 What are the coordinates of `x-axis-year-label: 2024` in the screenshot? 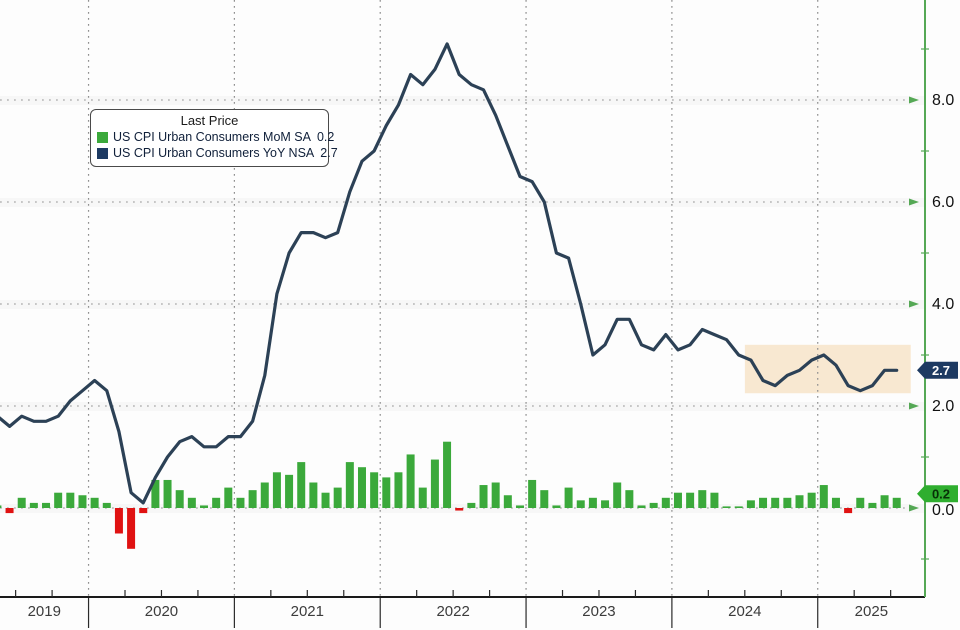 It's located at (744, 611).